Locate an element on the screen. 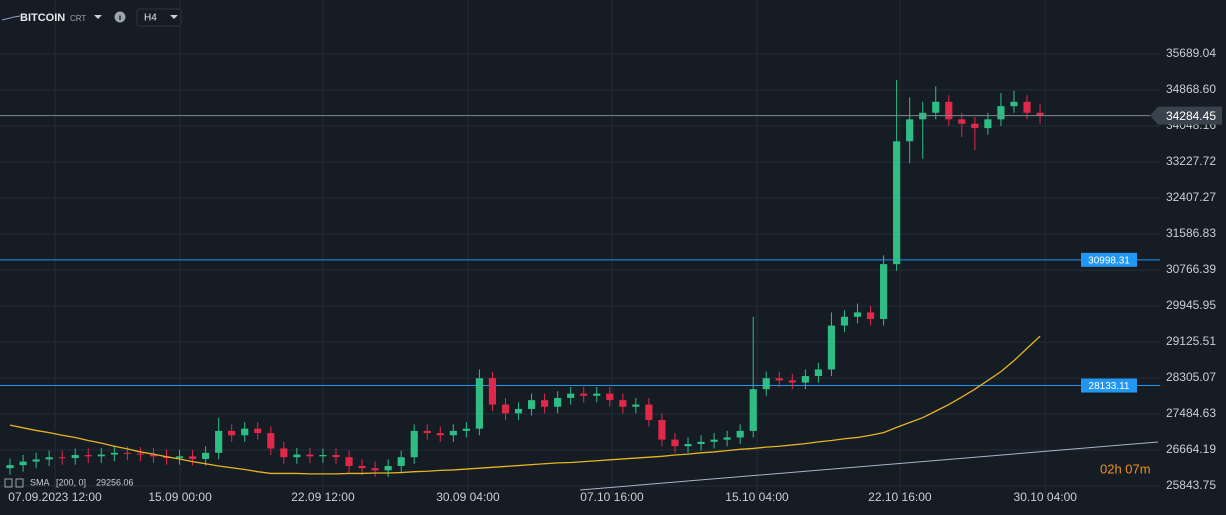 Image resolution: width=1226 pixels, height=515 pixels. y-tick-label: 29945.95 is located at coordinates (1191, 305).